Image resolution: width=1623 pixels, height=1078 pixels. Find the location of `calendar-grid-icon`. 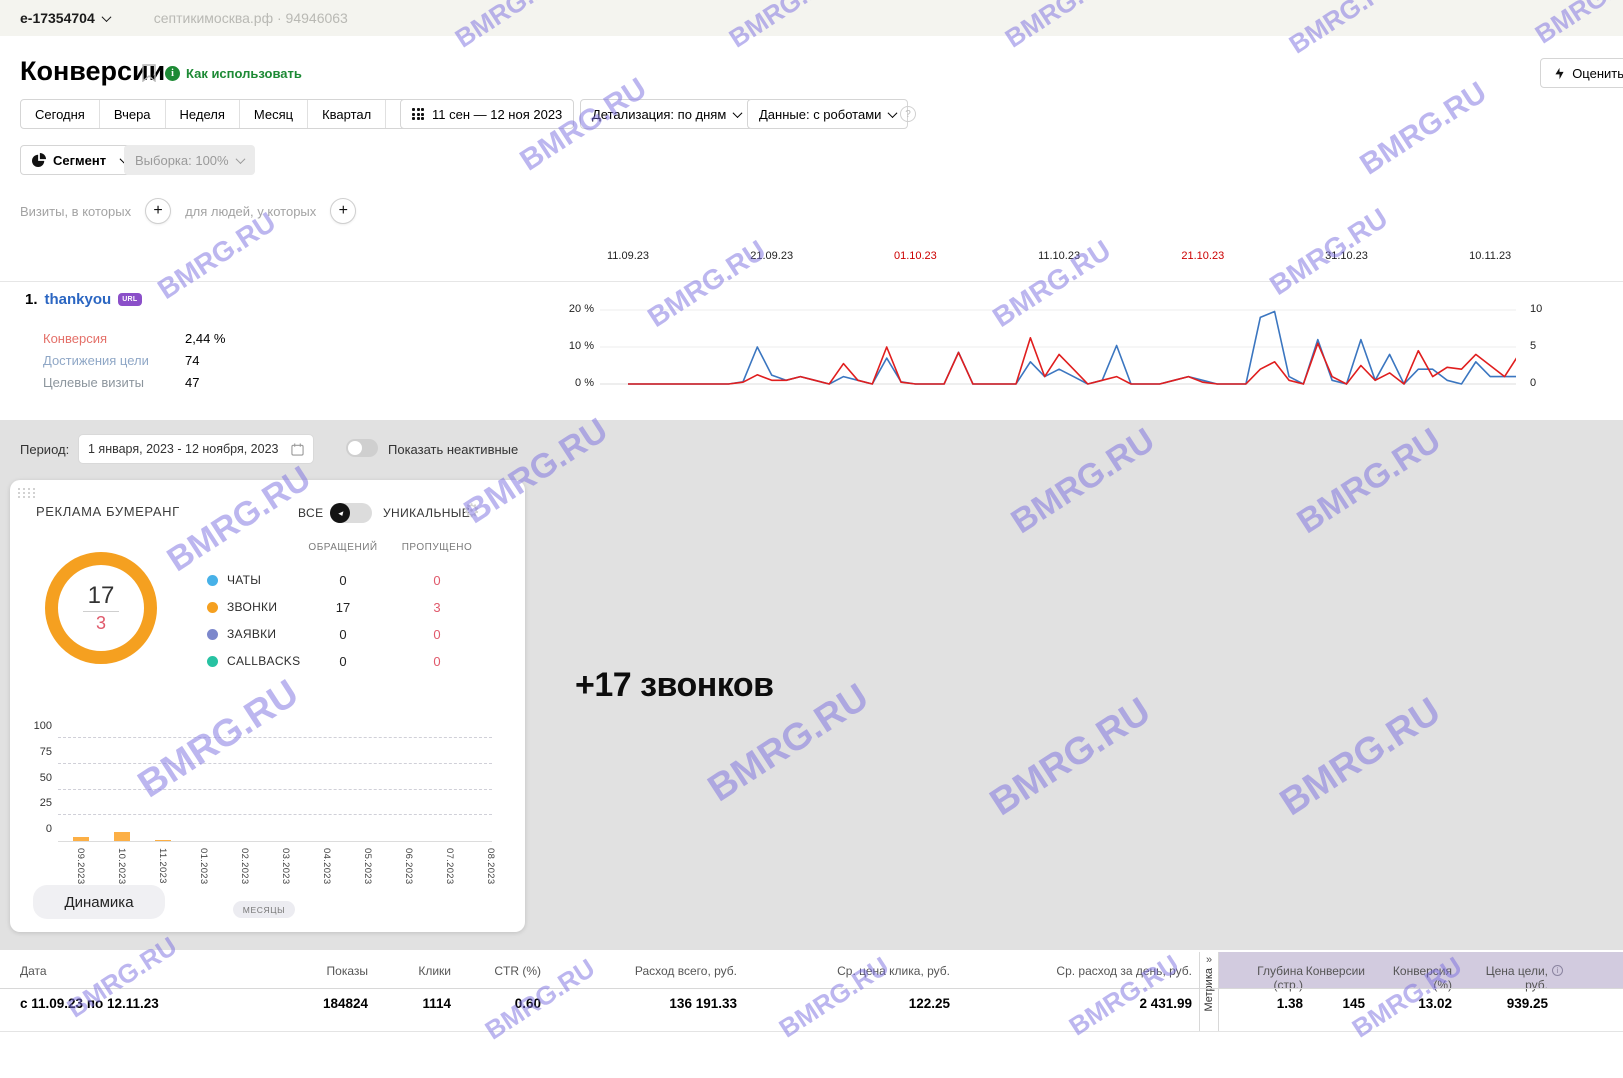

calendar-grid-icon is located at coordinates (418, 114).